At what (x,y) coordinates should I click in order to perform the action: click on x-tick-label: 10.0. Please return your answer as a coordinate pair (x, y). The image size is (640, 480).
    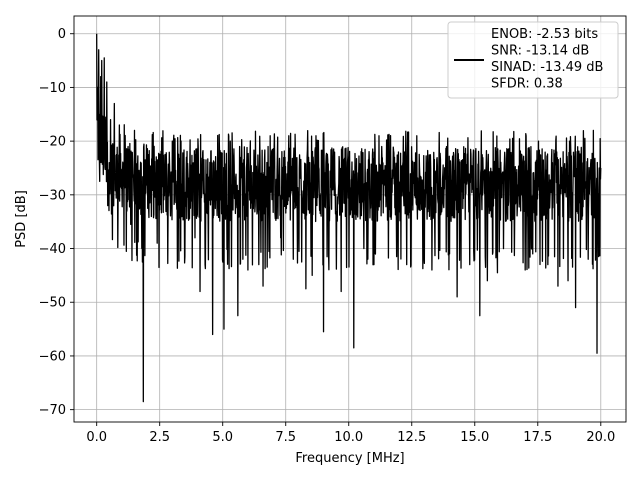
    Looking at the image, I should click on (348, 437).